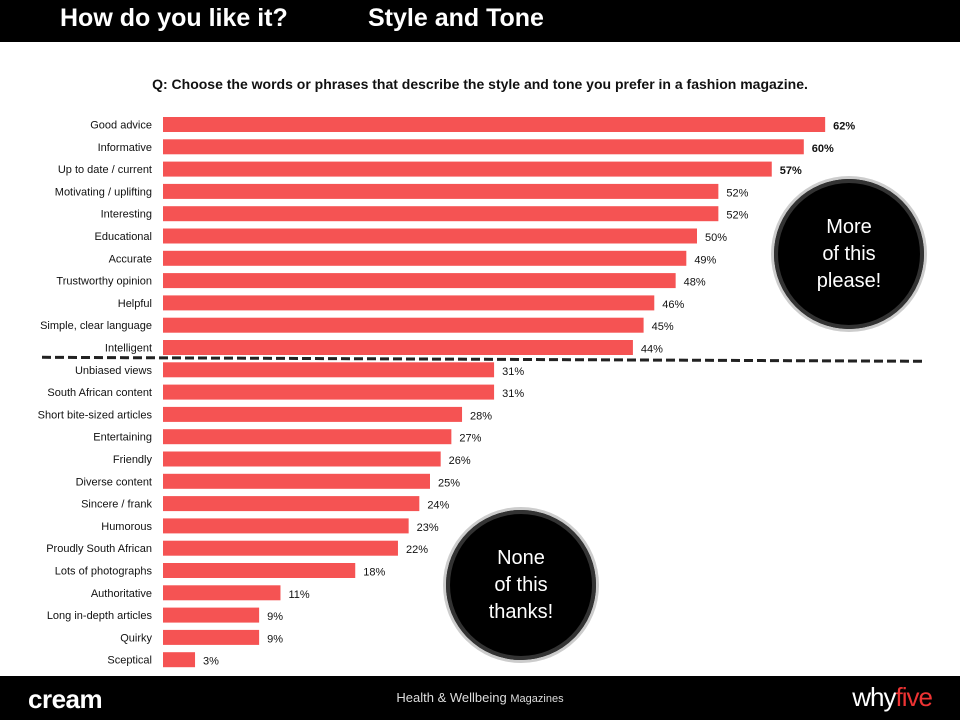  What do you see at coordinates (114, 371) in the screenshot?
I see `category-label: Unbiased views` at bounding box center [114, 371].